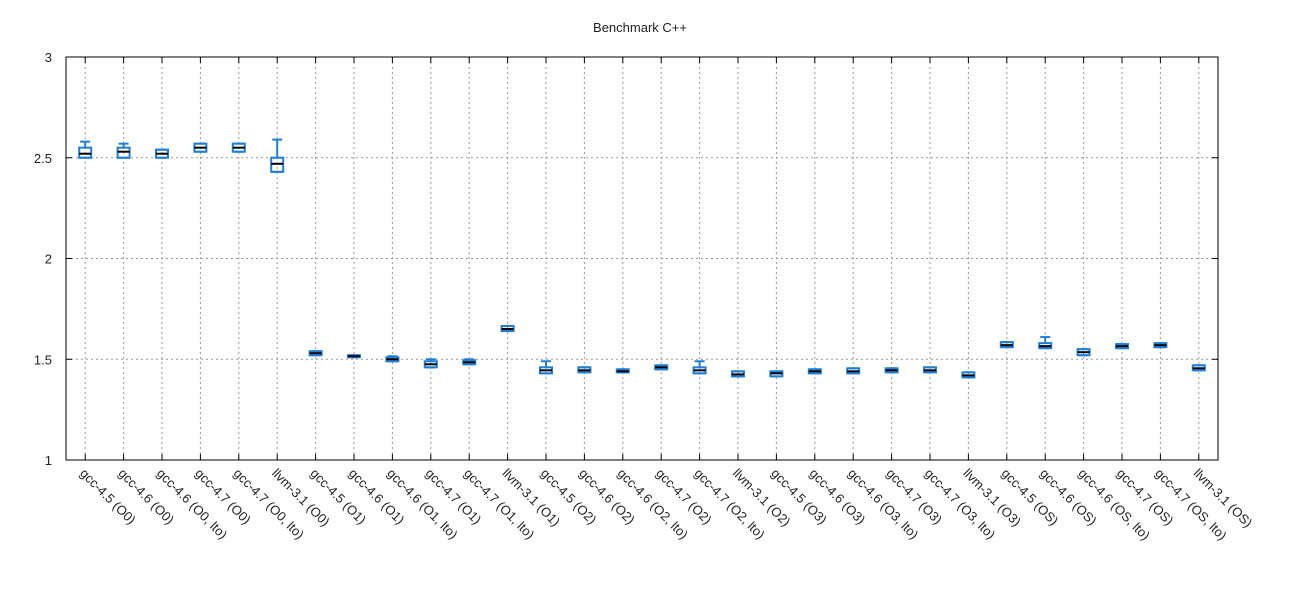  Describe the element at coordinates (43, 359) in the screenshot. I see `y-tick-label: 1.5` at that location.